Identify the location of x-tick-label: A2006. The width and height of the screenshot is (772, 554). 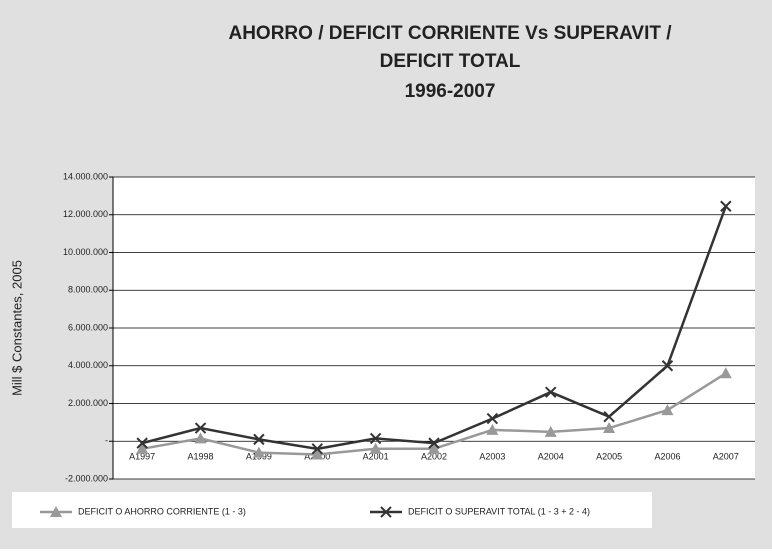
(667, 457).